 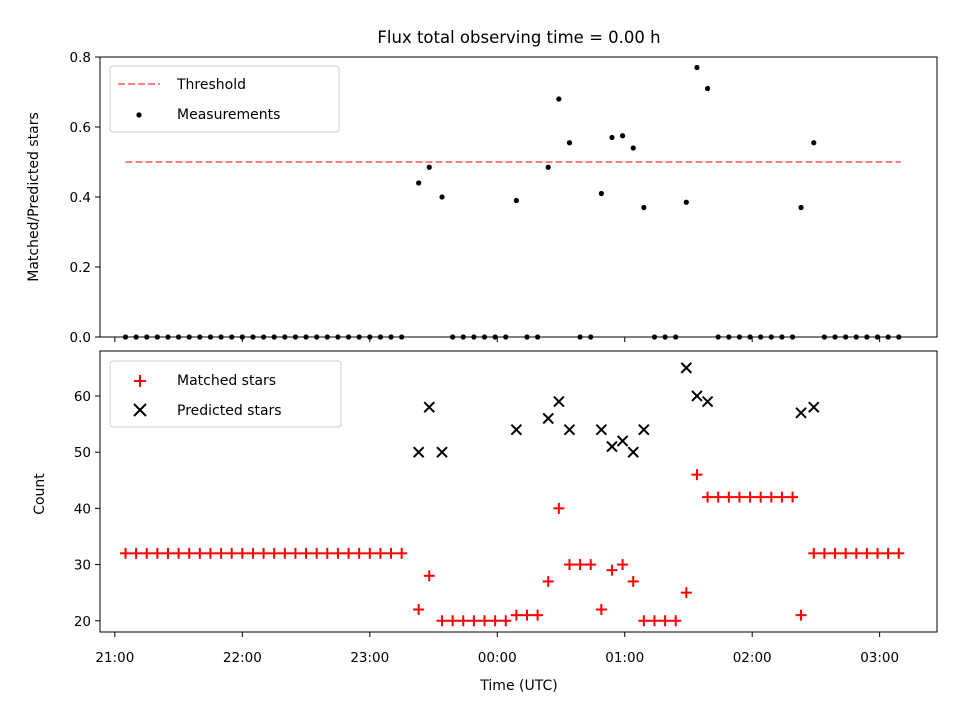 I want to click on legend-threshold-label: Threshold, so click(x=211, y=85).